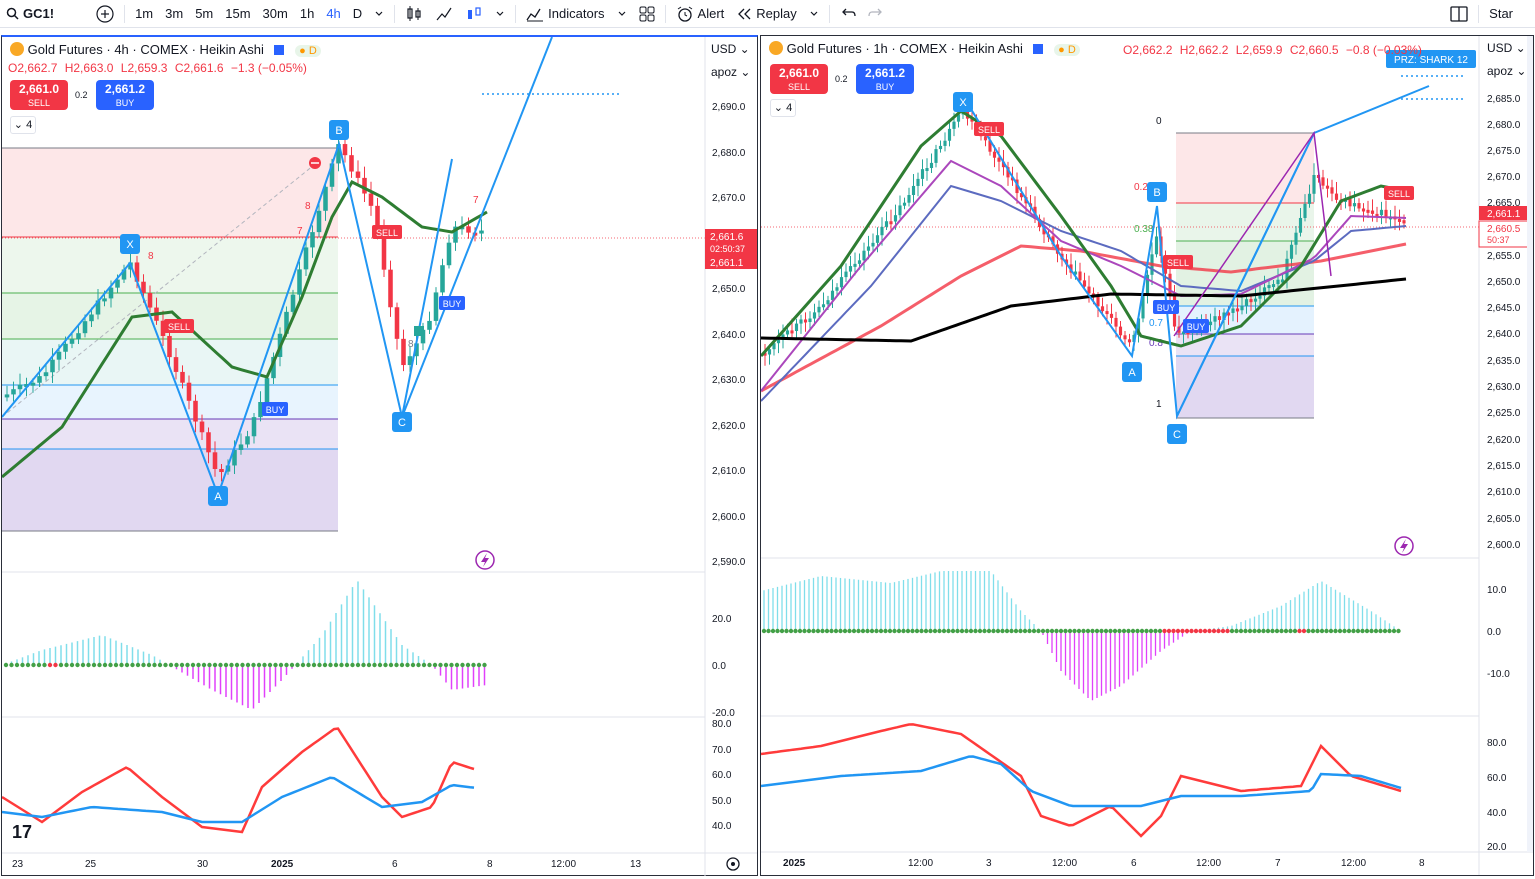  What do you see at coordinates (174, 13) in the screenshot?
I see `interval-3m: 3m` at bounding box center [174, 13].